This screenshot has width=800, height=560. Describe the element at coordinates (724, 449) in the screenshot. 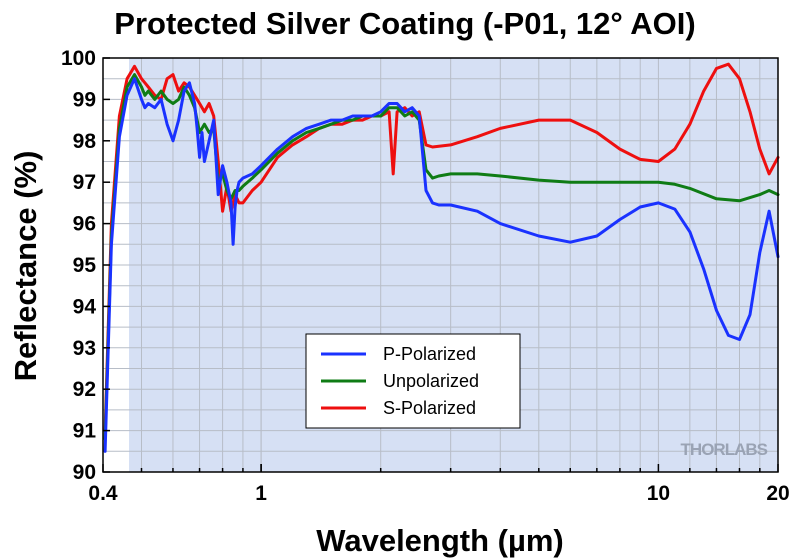

I see `brand-watermark: THORLABS` at that location.